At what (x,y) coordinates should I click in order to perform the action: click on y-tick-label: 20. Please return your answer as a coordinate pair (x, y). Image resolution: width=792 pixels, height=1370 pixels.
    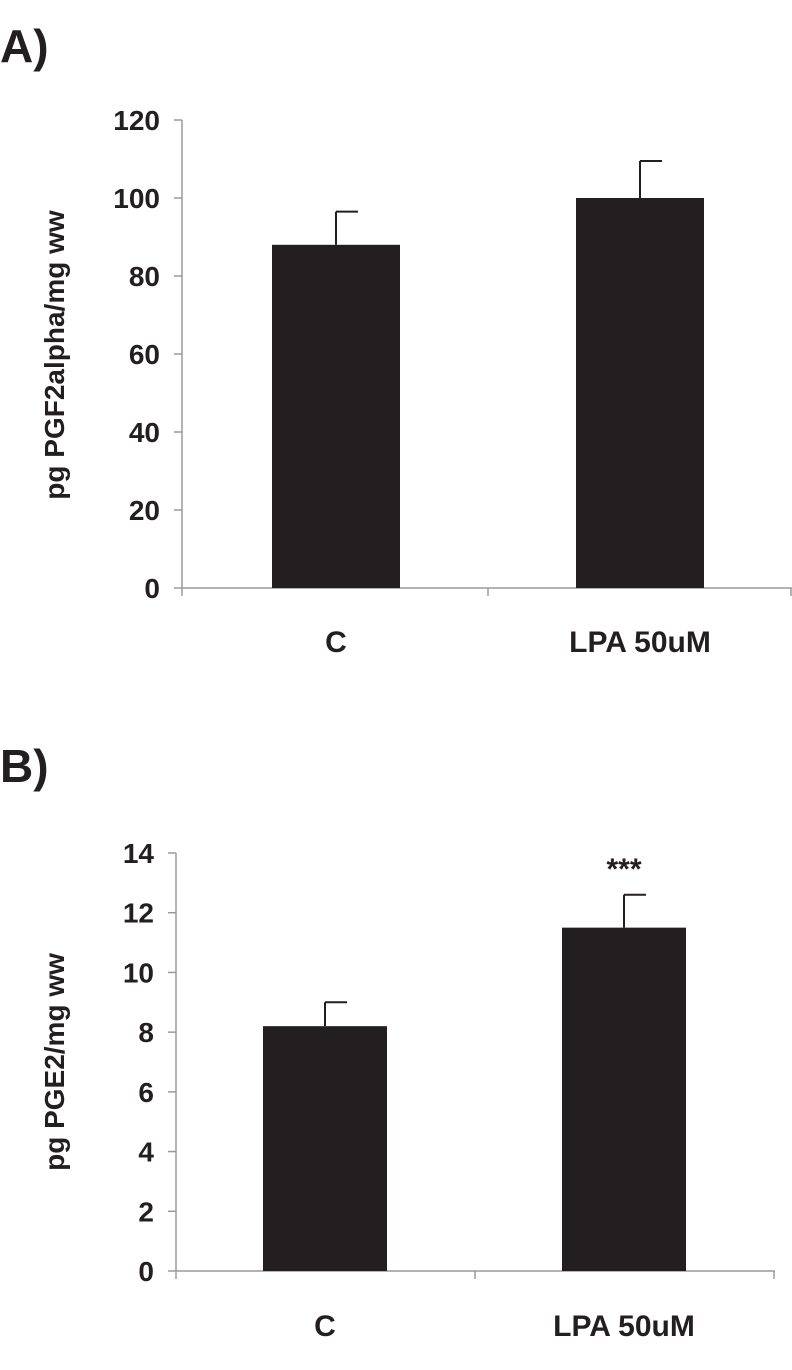
    Looking at the image, I should click on (144, 510).